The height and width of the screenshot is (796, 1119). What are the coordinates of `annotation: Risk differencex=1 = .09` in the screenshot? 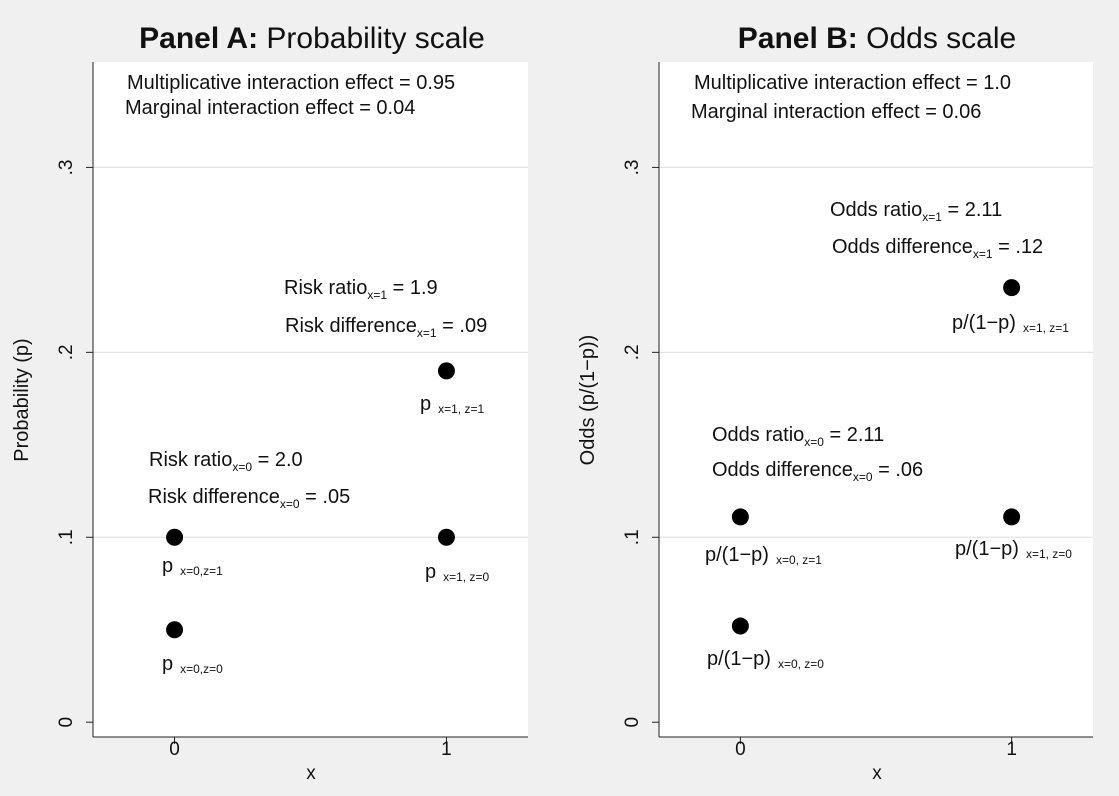 It's located at (386, 327).